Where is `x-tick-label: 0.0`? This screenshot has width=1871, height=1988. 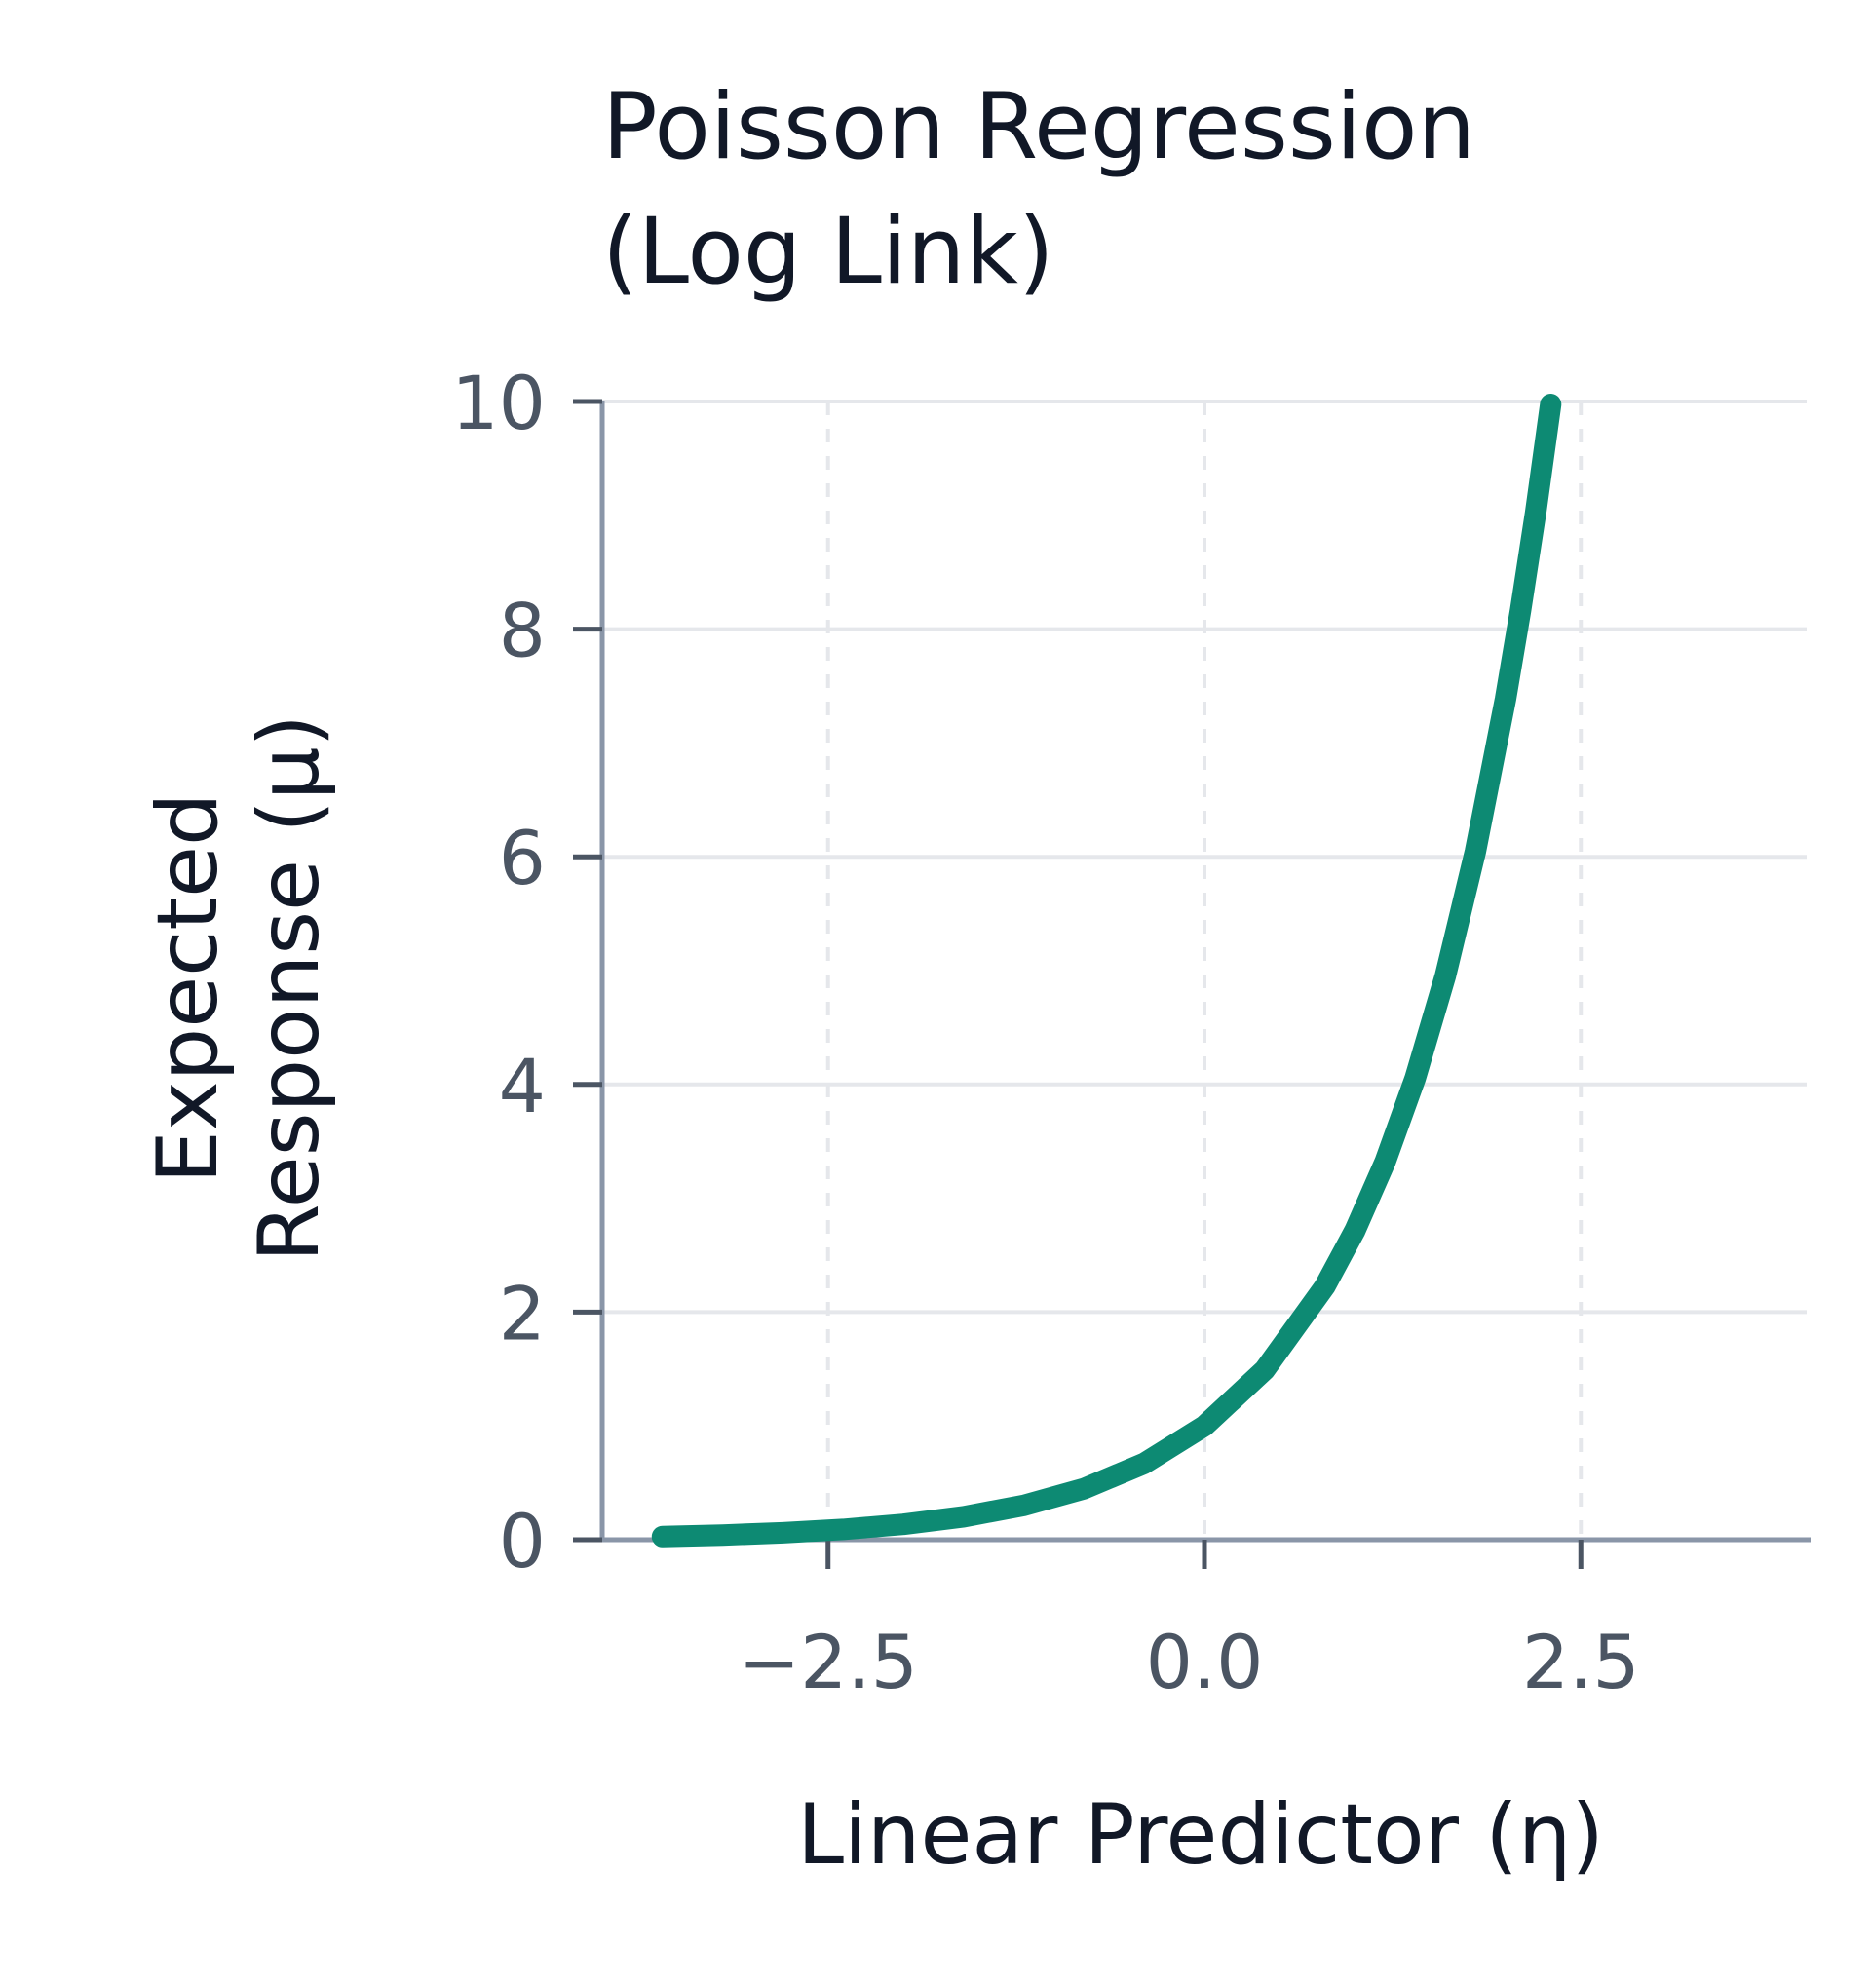
x-tick-label: 0.0 is located at coordinates (1205, 1662).